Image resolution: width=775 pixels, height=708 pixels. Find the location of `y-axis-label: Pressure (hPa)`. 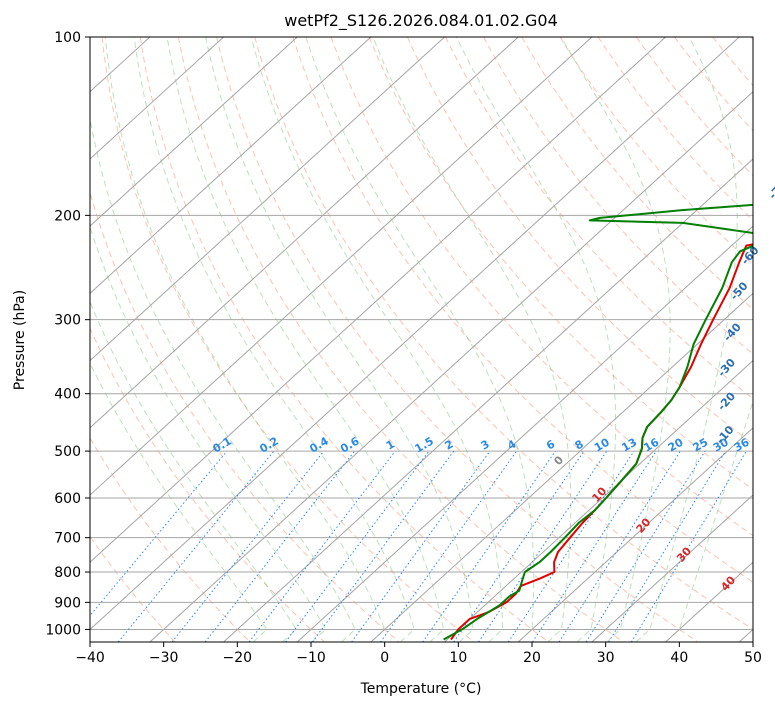

y-axis-label: Pressure (hPa) is located at coordinates (20, 340).